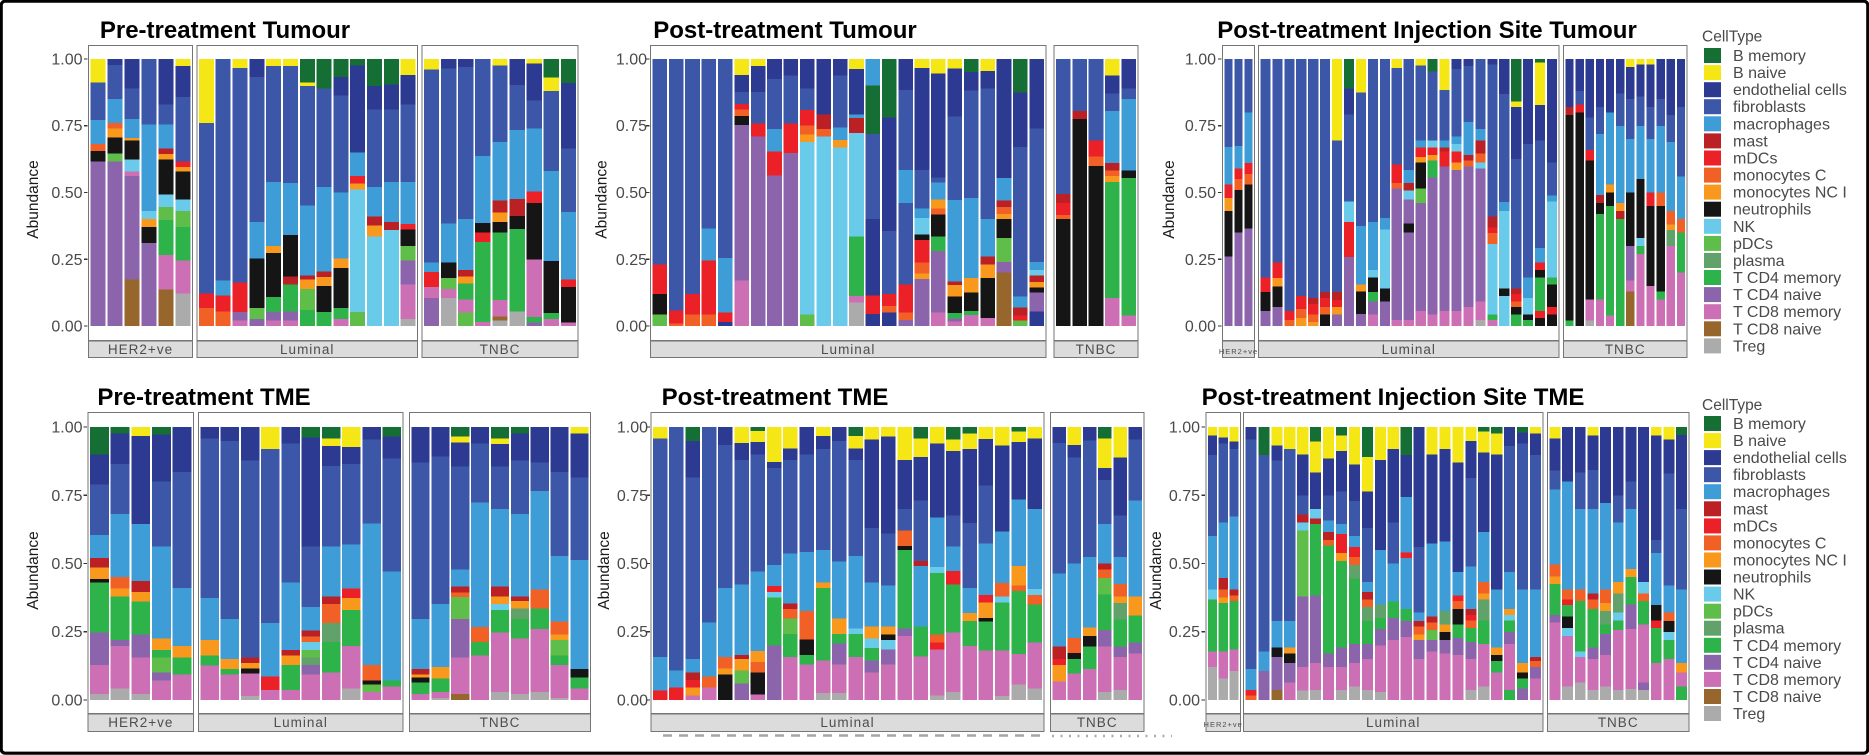  I want to click on svg-text: Post-treatment Tumour, so click(785, 30).